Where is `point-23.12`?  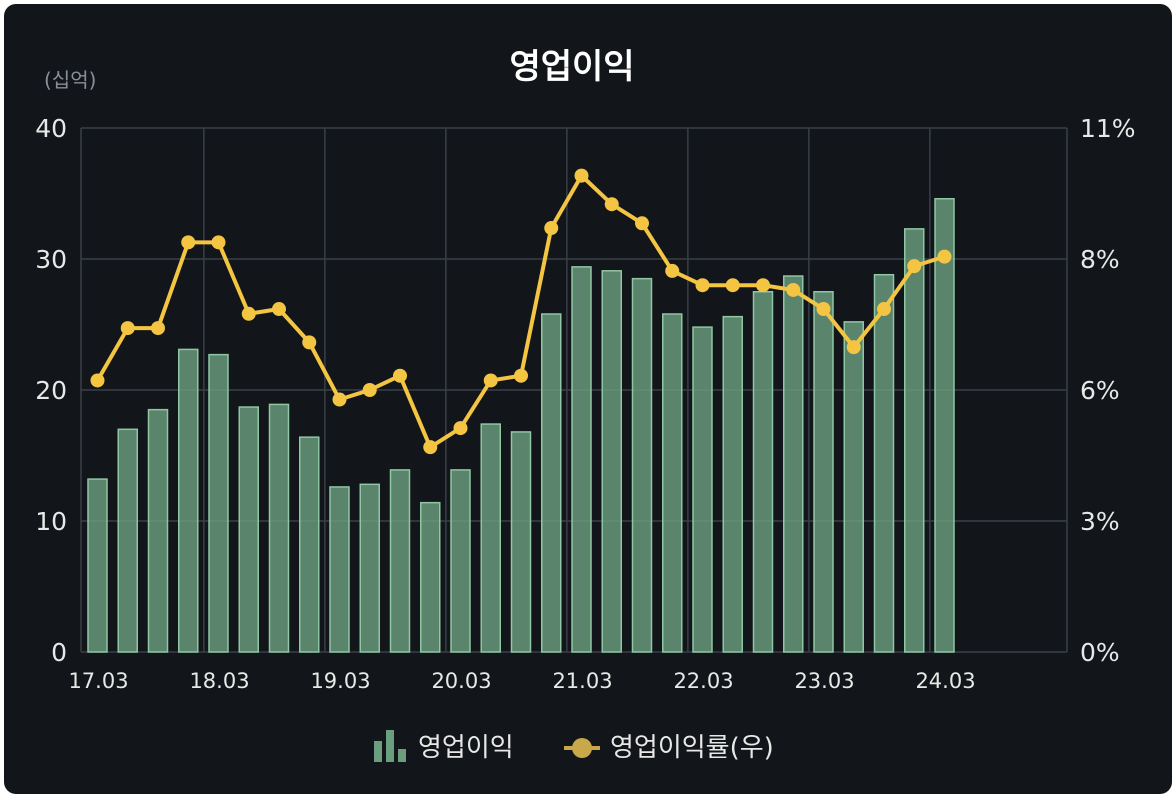
point-23.12 is located at coordinates (914, 266).